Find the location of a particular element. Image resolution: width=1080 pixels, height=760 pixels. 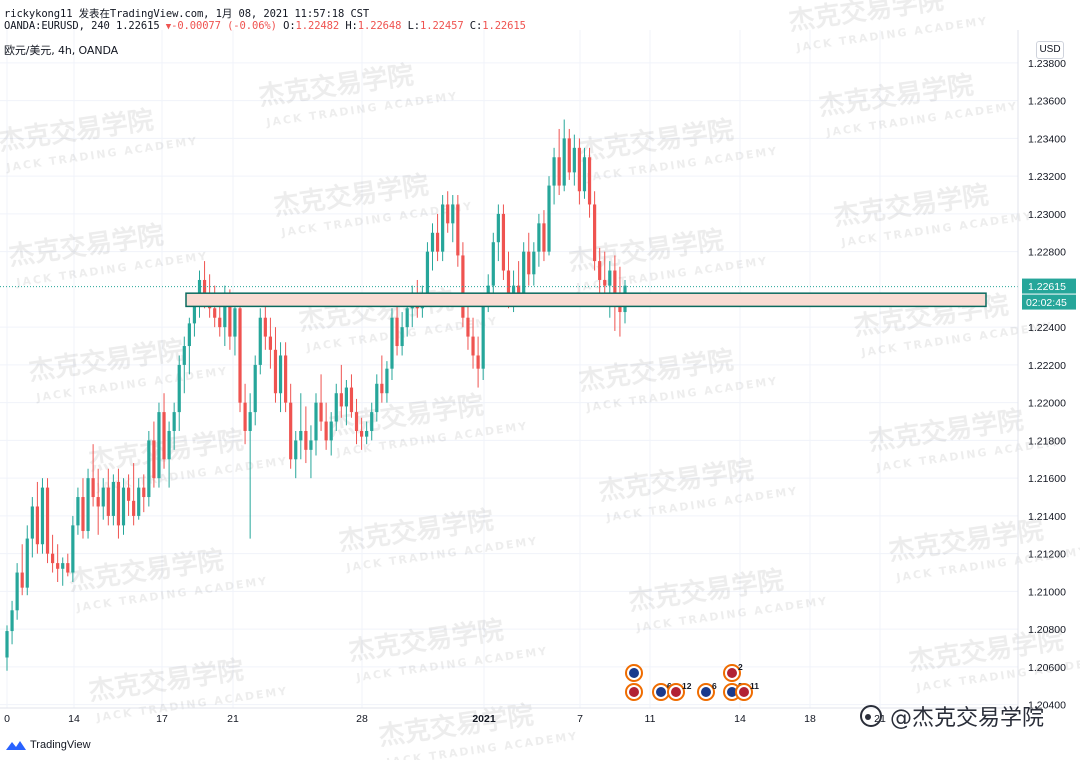

open-value: 1.22482 is located at coordinates (317, 26).